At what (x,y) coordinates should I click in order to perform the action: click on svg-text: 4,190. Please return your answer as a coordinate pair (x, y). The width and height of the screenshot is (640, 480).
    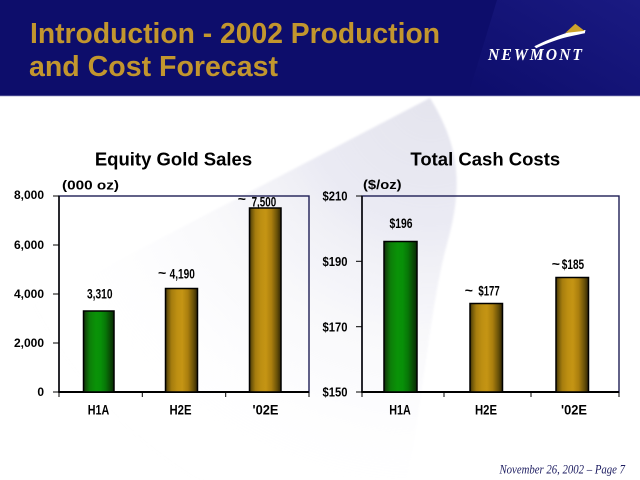
    Looking at the image, I should click on (182, 273).